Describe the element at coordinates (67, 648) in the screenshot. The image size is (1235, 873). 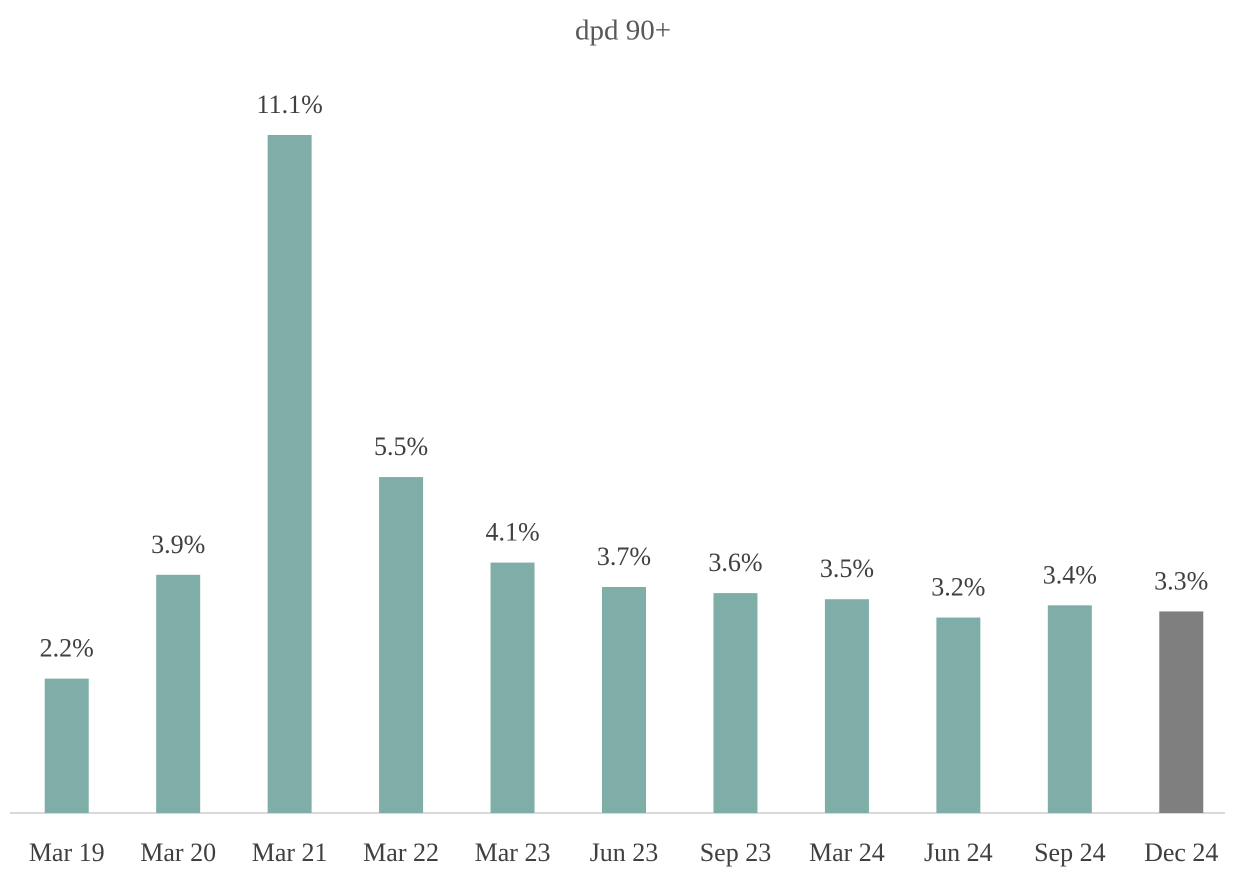
I see `data-label: 2.2%` at that location.